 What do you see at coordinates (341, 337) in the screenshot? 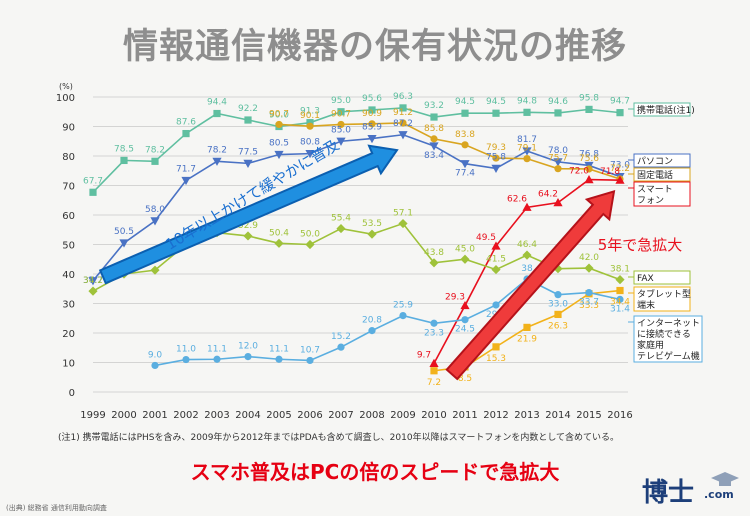
I see `data-label: 15.2` at bounding box center [341, 337].